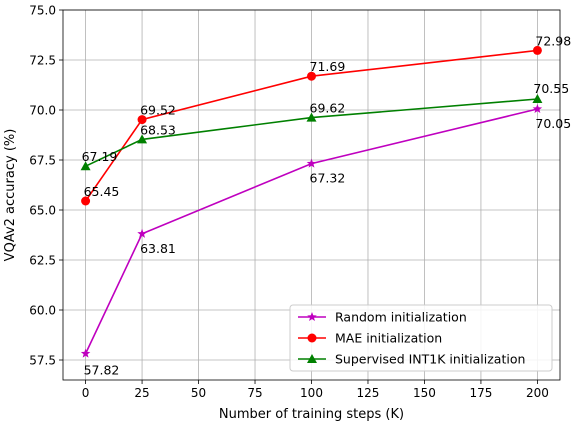 The height and width of the screenshot is (423, 577). I want to click on series-supervised-int1k-initialization, so click(311, 132).